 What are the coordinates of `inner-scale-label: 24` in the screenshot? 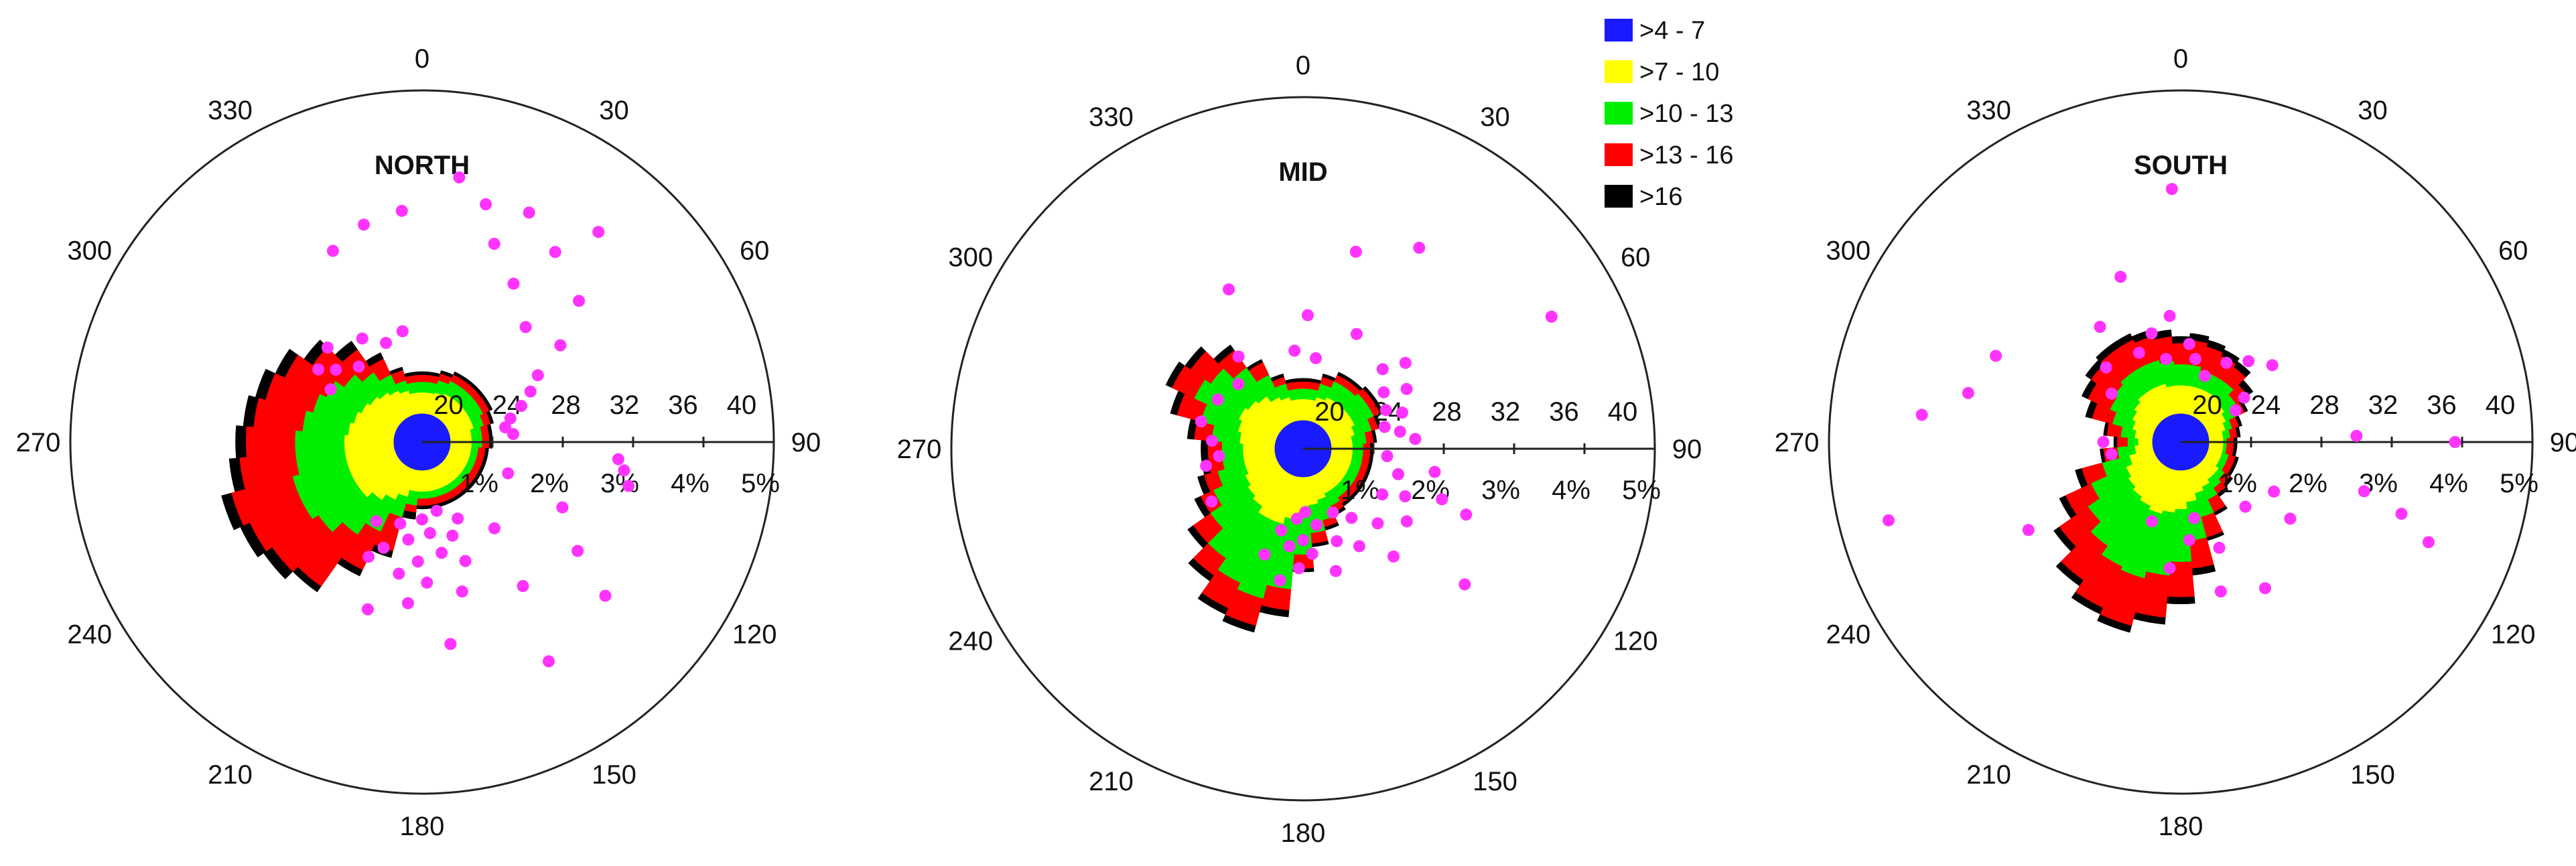 It's located at (2266, 405).